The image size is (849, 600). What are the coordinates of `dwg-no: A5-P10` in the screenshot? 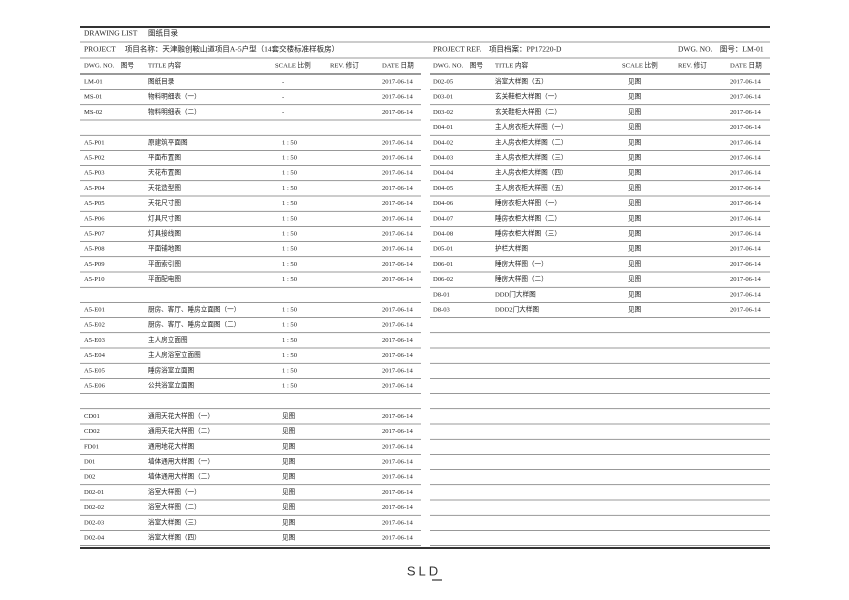 It's located at (94, 279).